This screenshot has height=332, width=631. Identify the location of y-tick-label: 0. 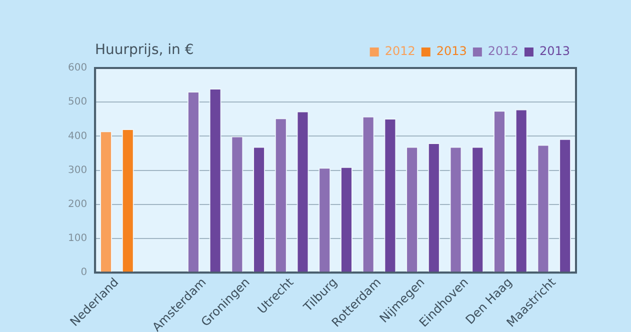
(84, 272).